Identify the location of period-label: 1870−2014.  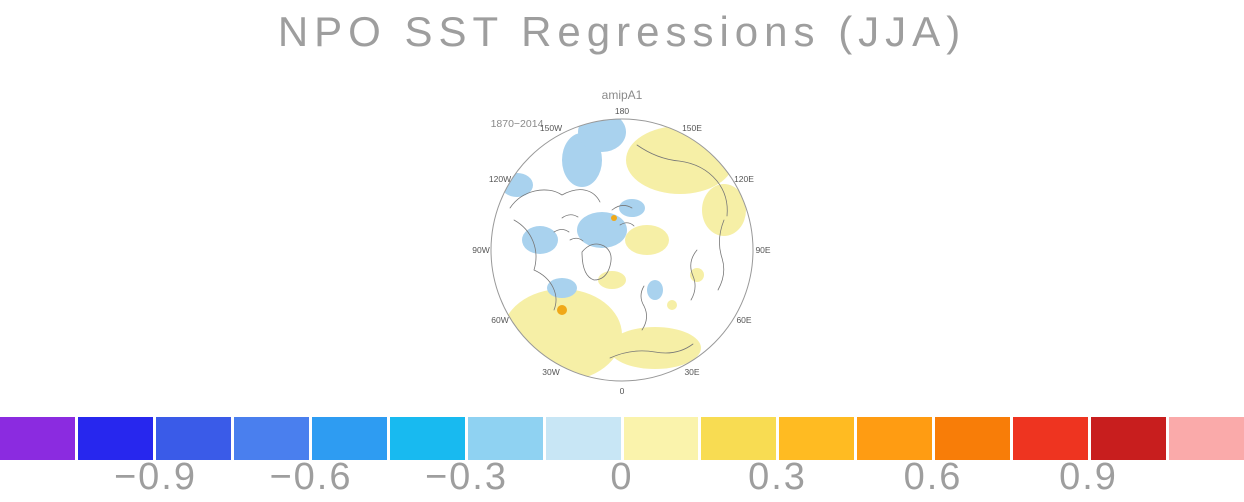
(517, 124).